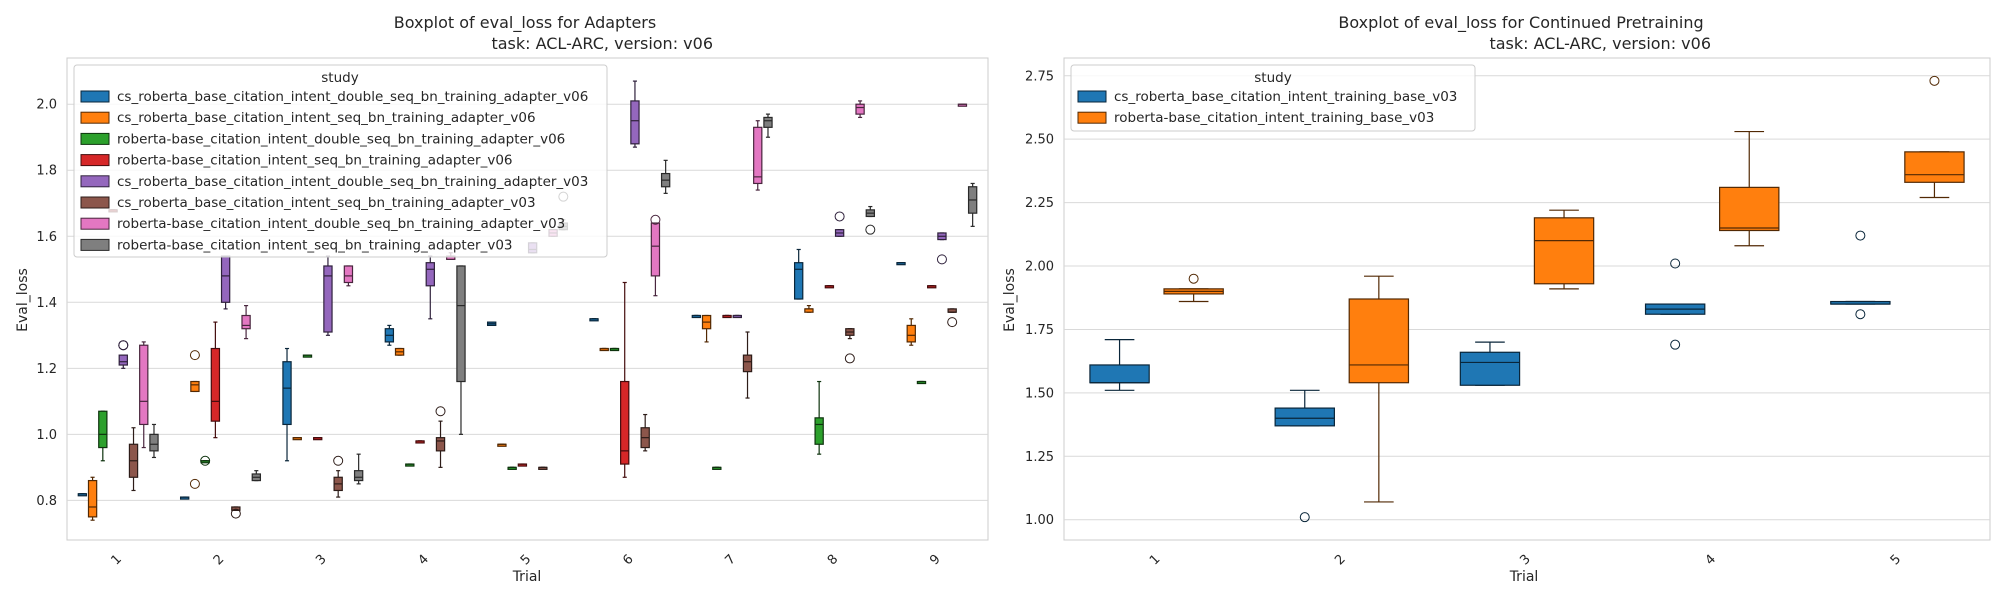 The image size is (2000, 604). What do you see at coordinates (1010, 300) in the screenshot?
I see `y-axis-label: Eval_loss` at bounding box center [1010, 300].